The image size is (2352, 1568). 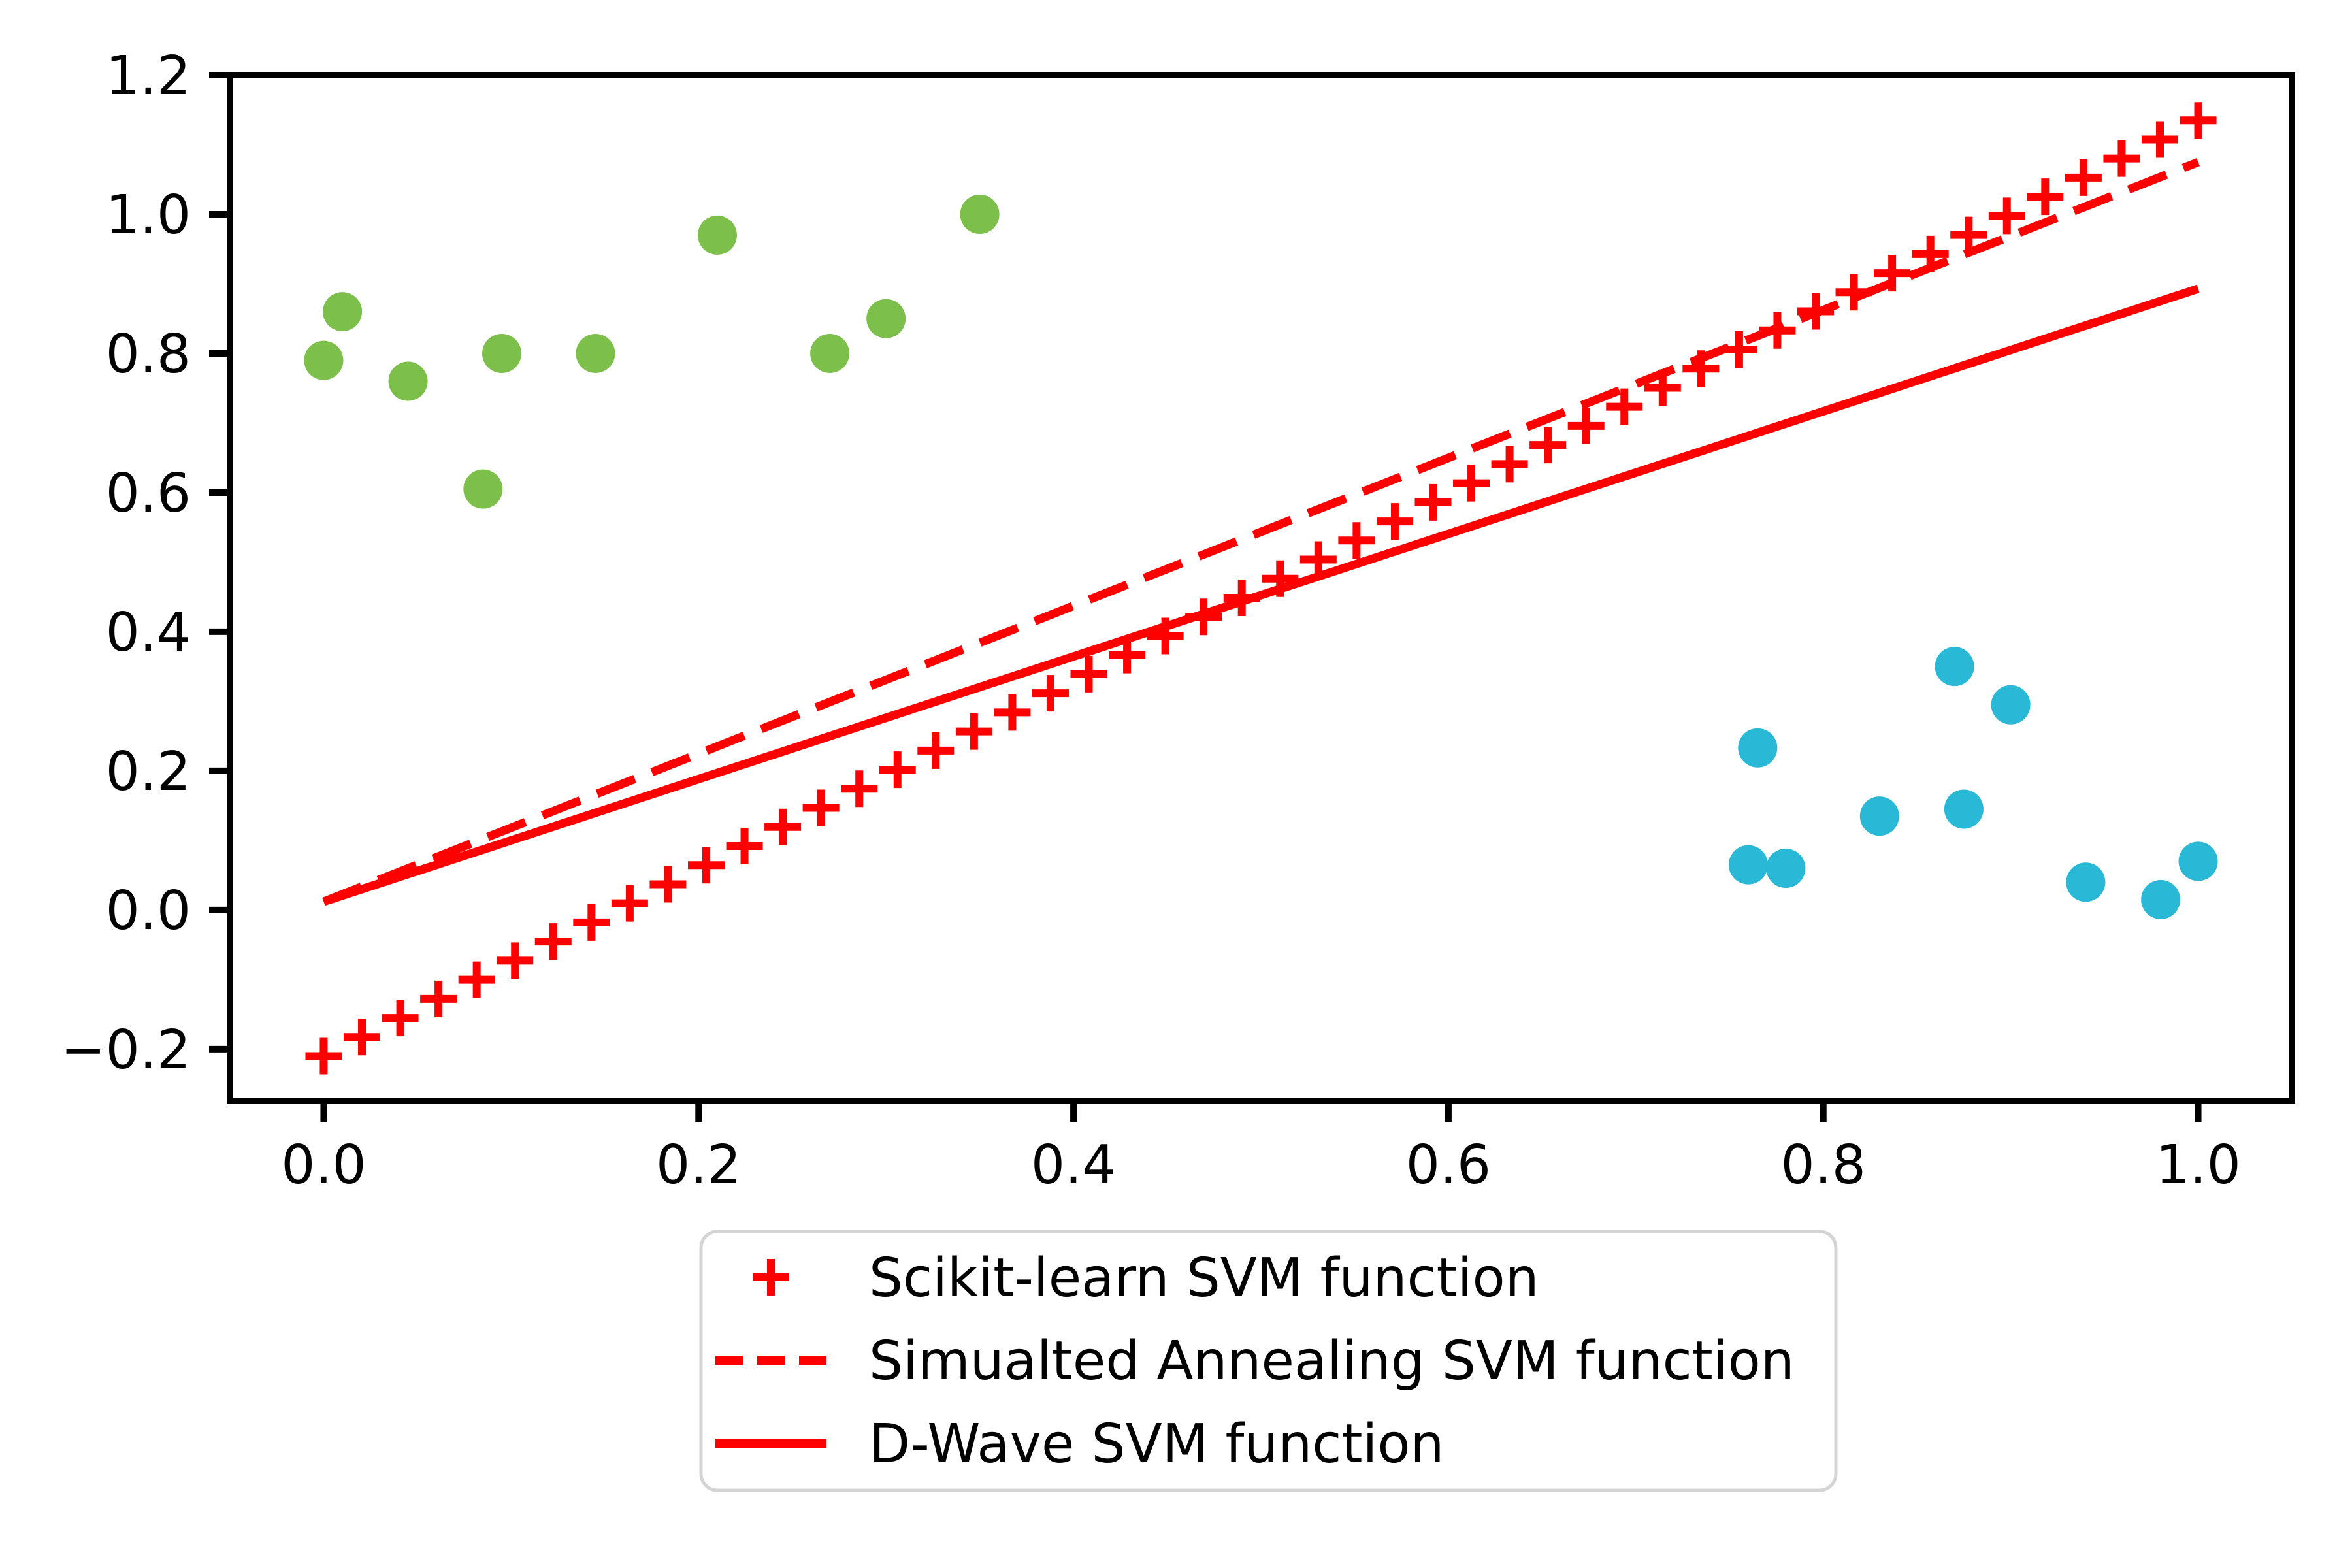 What do you see at coordinates (2197, 1165) in the screenshot?
I see `x-tick-label: 1.0` at bounding box center [2197, 1165].